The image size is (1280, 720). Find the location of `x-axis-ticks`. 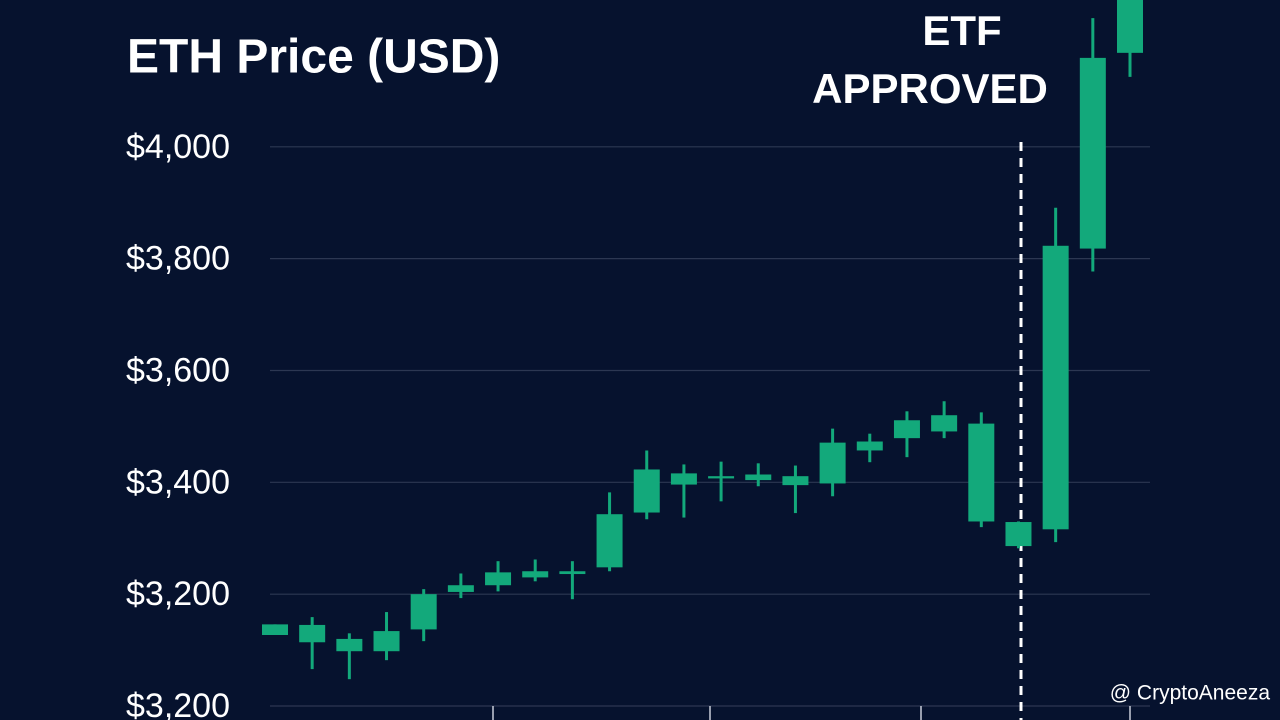

x-axis-ticks is located at coordinates (811, 713).